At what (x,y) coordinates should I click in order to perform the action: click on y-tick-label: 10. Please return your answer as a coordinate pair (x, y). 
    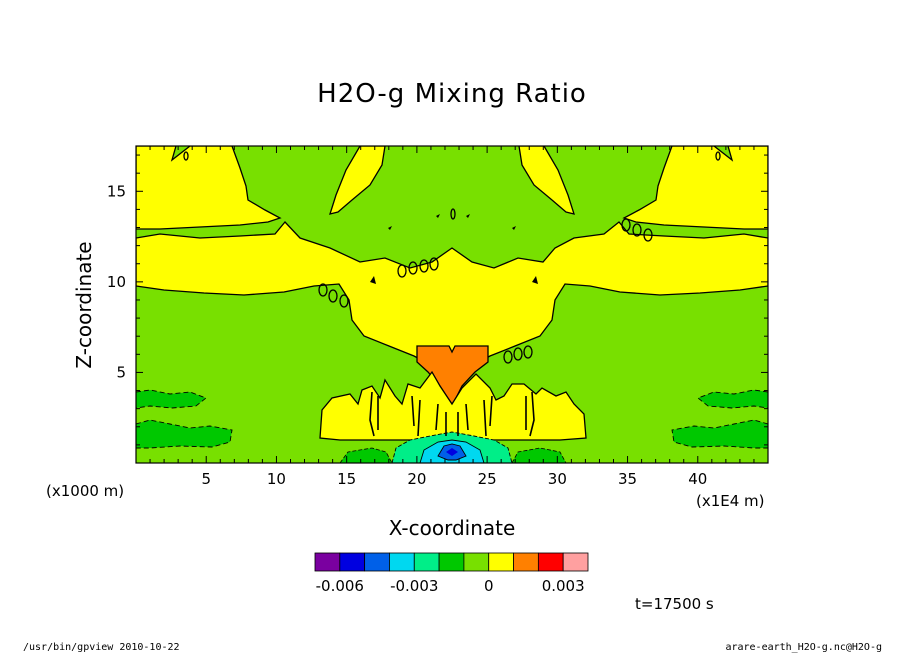
    Looking at the image, I should click on (116, 282).